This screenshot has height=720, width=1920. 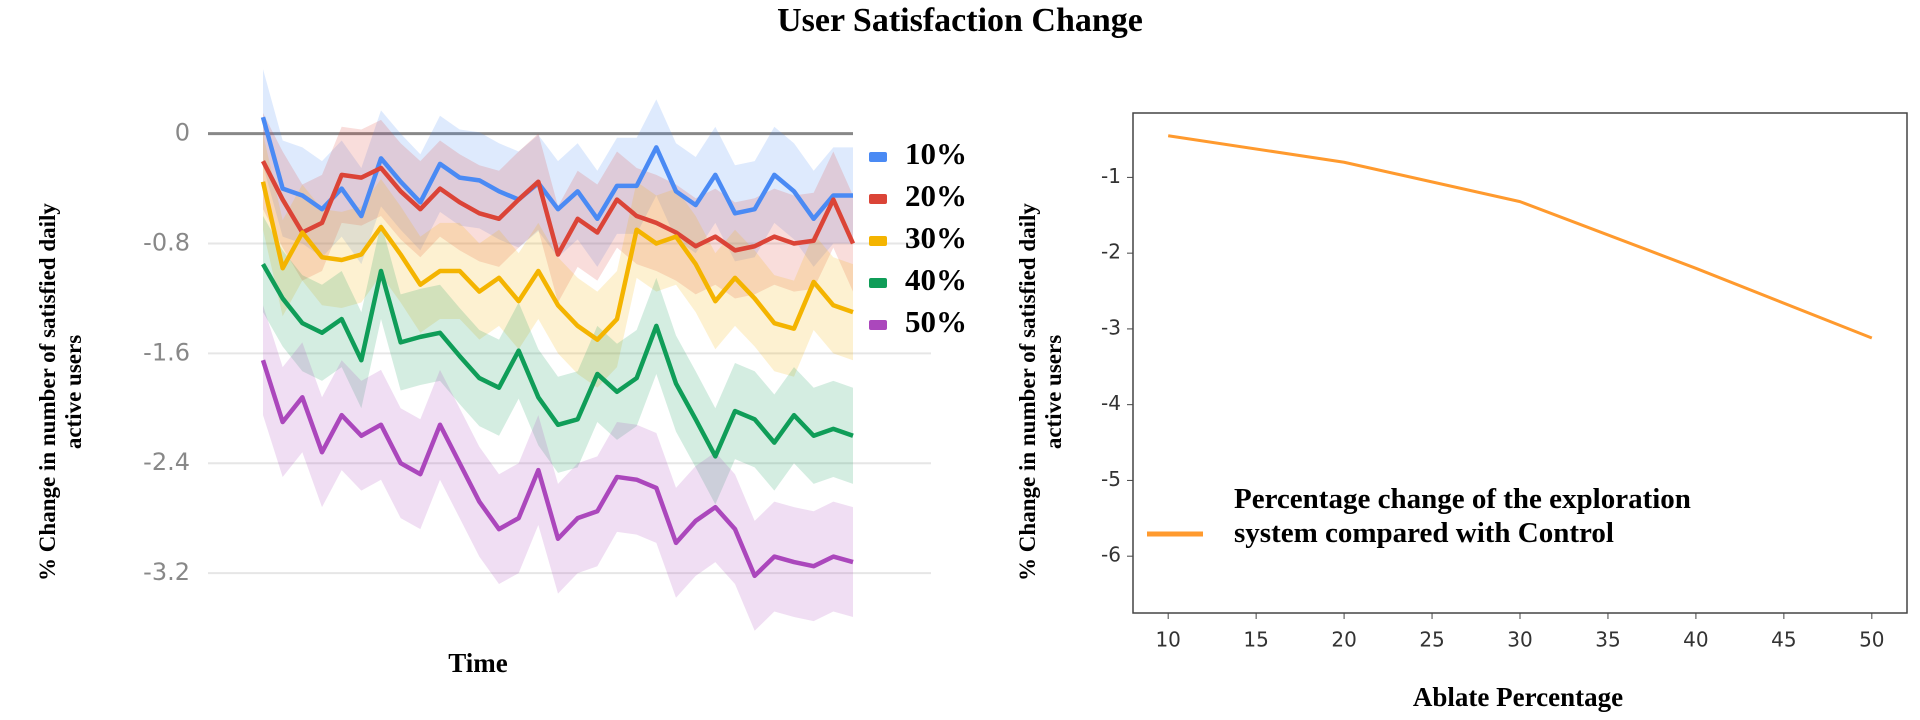 What do you see at coordinates (1607, 640) in the screenshot?
I see `x-tick-label: 35` at bounding box center [1607, 640].